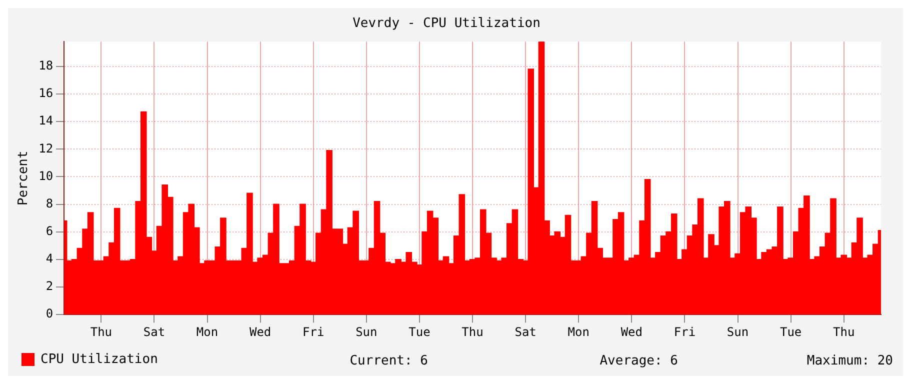  I want to click on y-axis-title: Percent, so click(24, 178).